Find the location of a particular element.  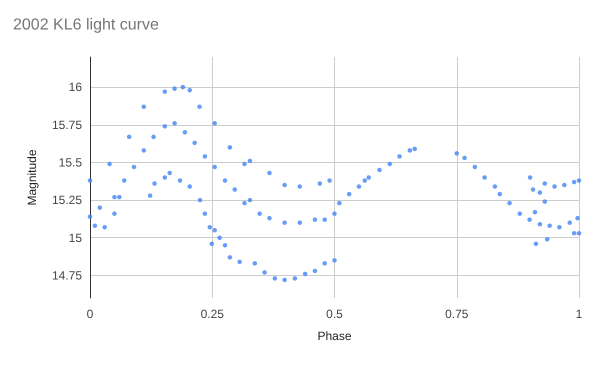

y-tick-label: 16 is located at coordinates (75, 87).